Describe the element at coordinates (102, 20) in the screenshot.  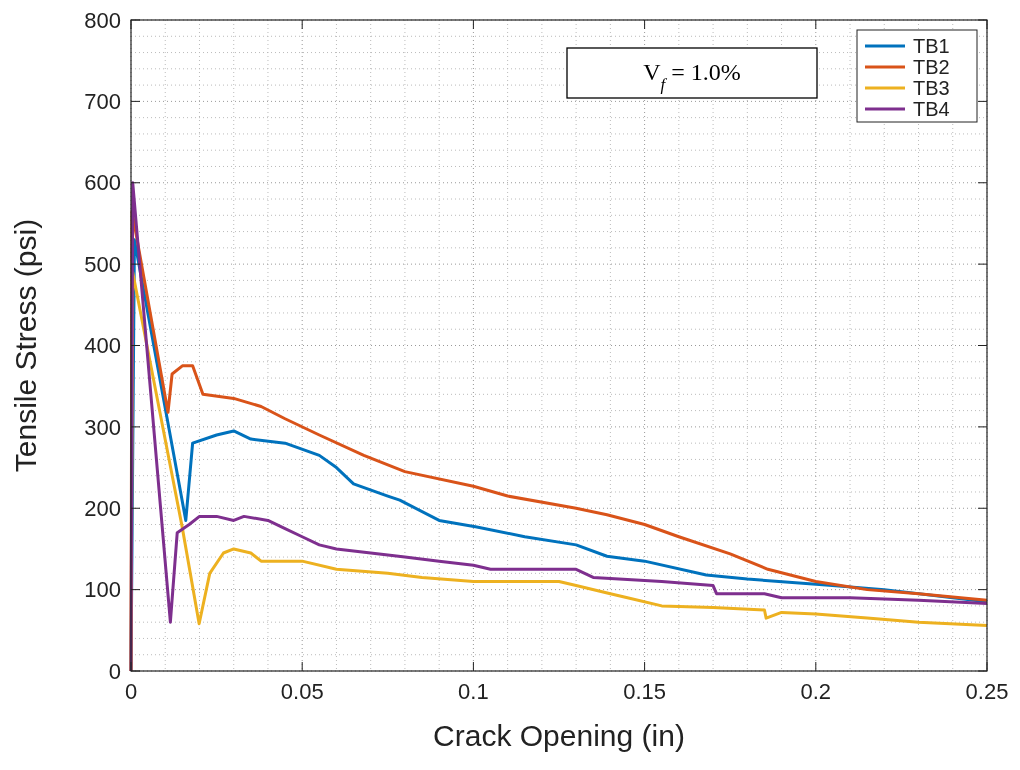
I see `y-tick-label: 800` at that location.